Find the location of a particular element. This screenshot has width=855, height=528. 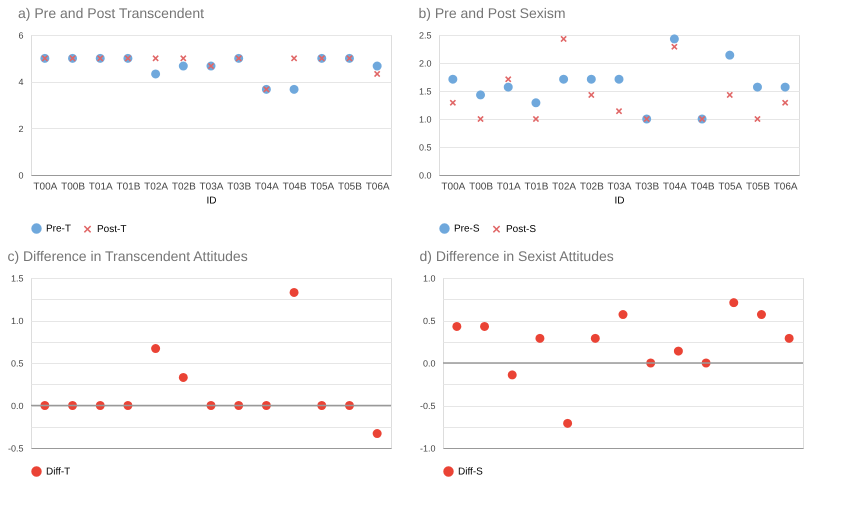

y-tick-label: 6 is located at coordinates (21, 35).